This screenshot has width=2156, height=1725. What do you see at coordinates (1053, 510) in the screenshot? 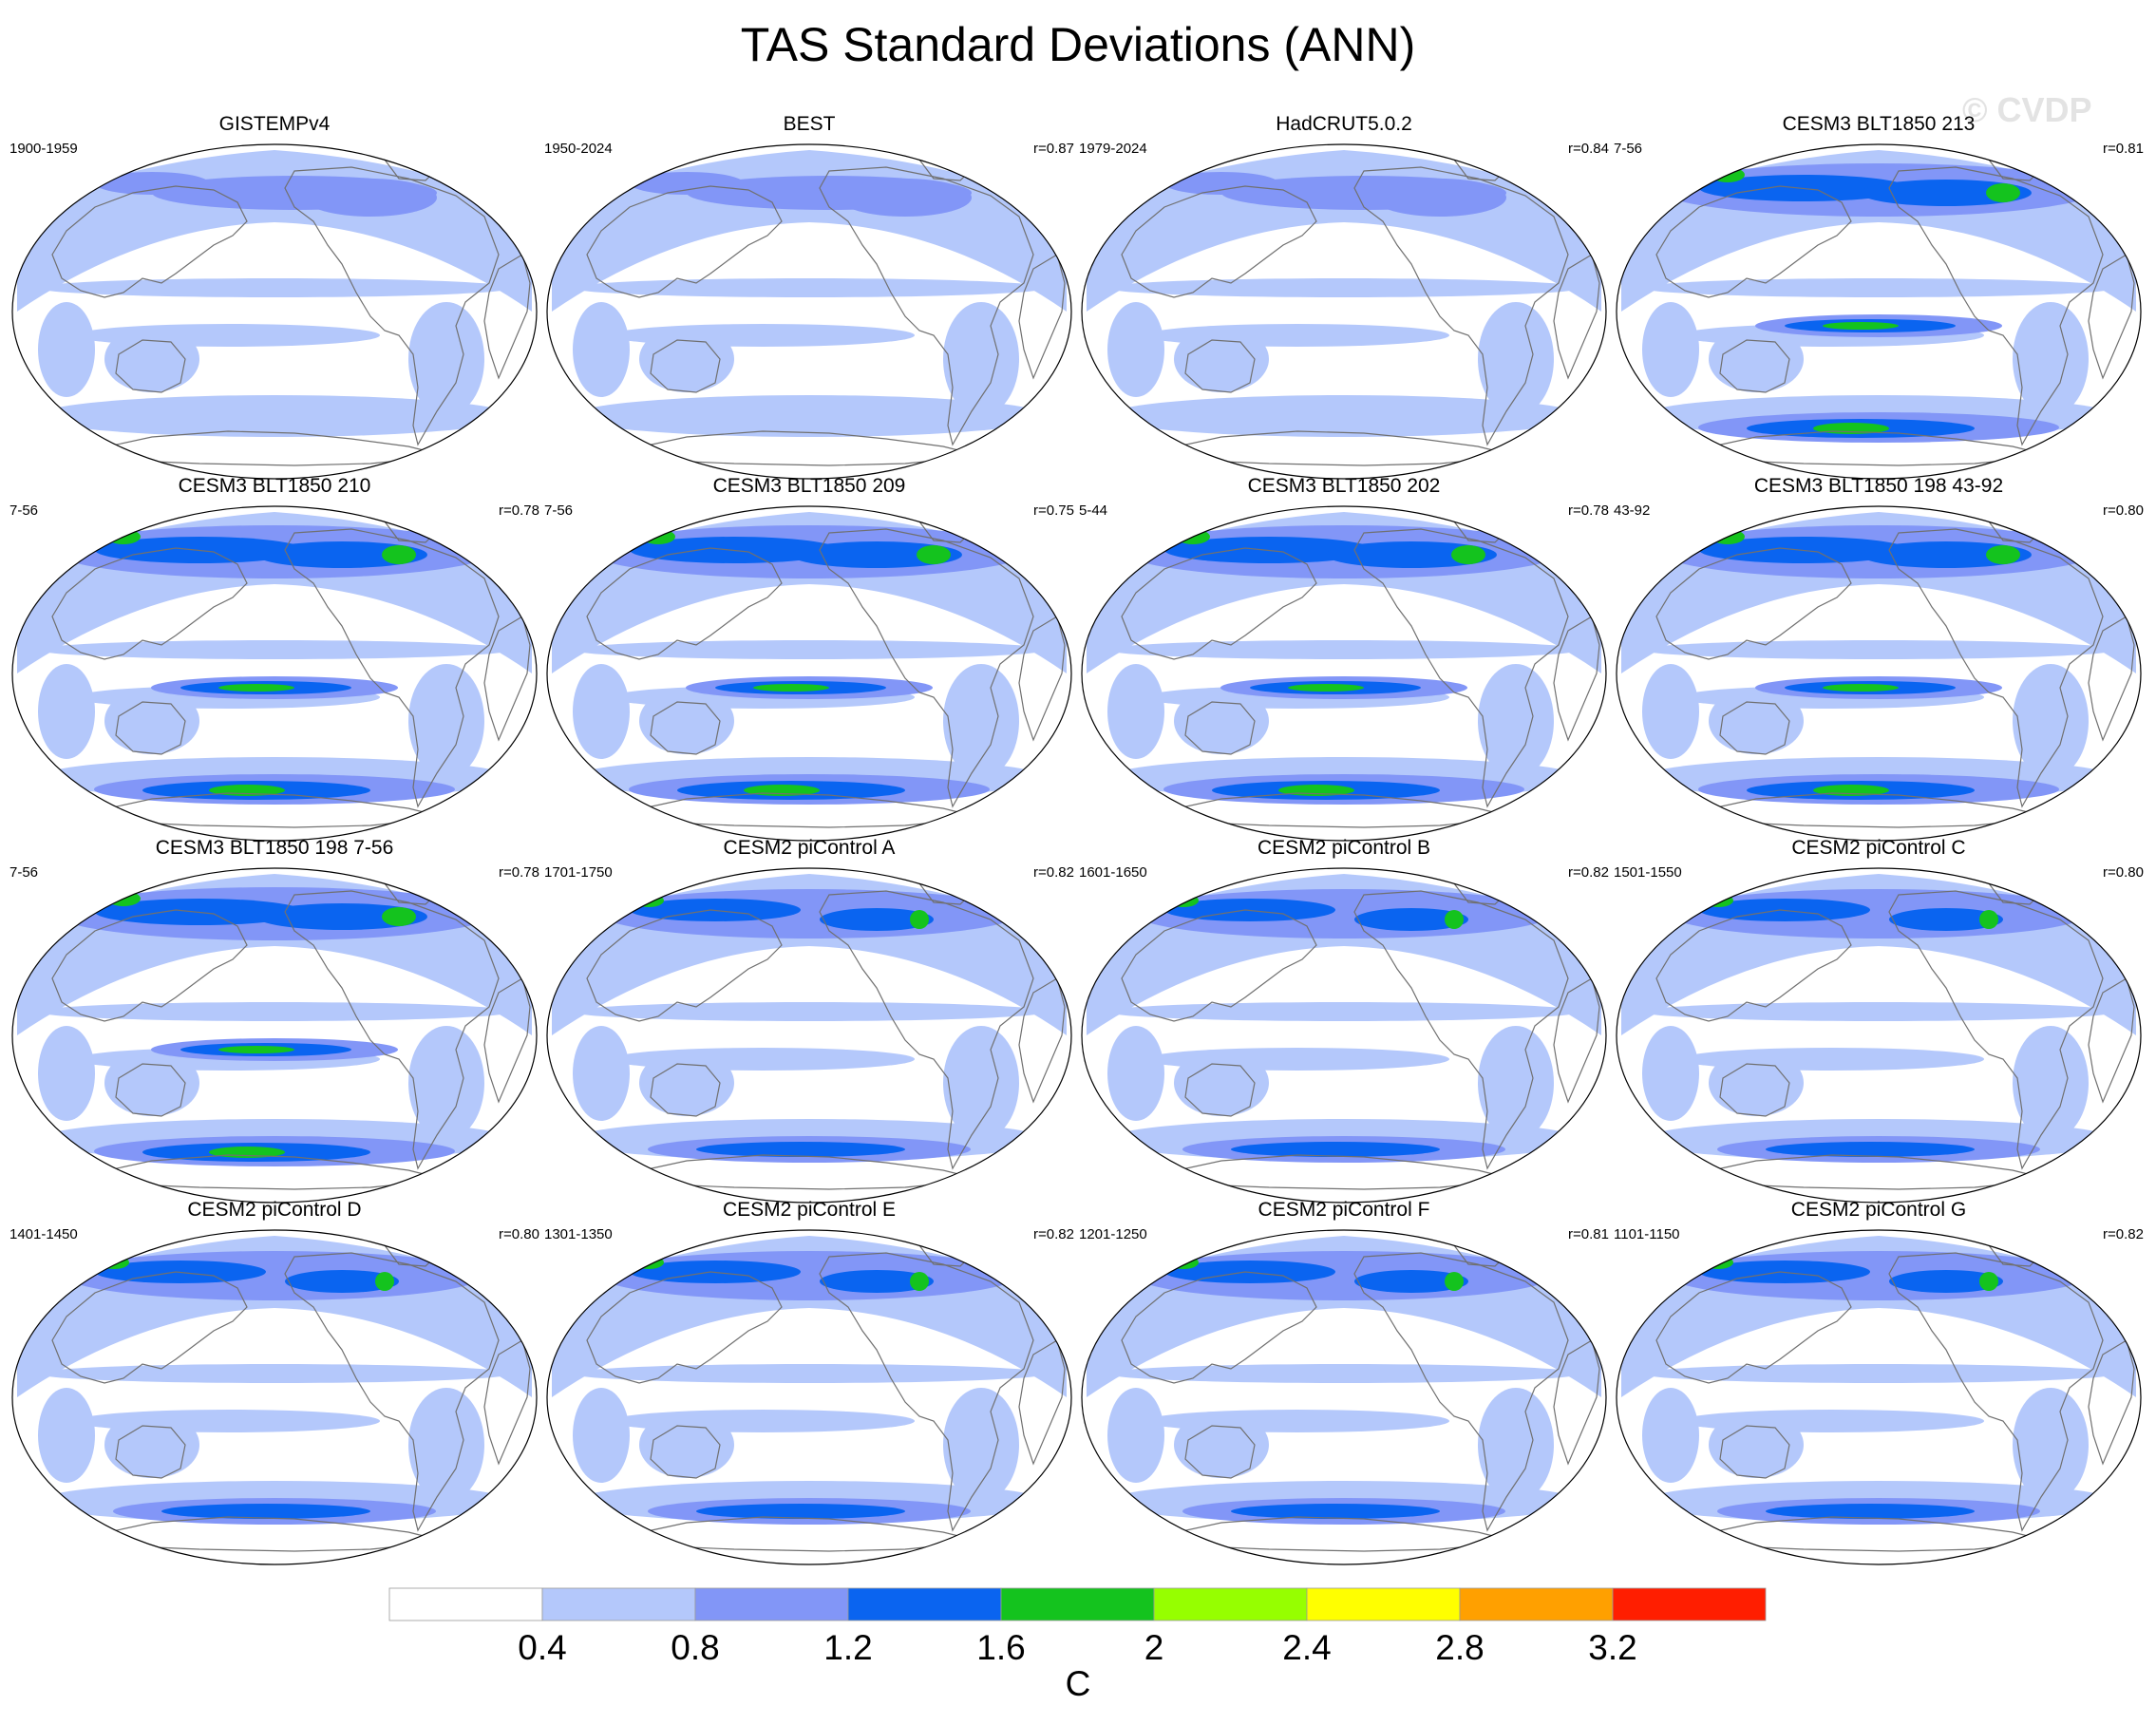
I see `panel-correlation: r=0.75` at bounding box center [1053, 510].